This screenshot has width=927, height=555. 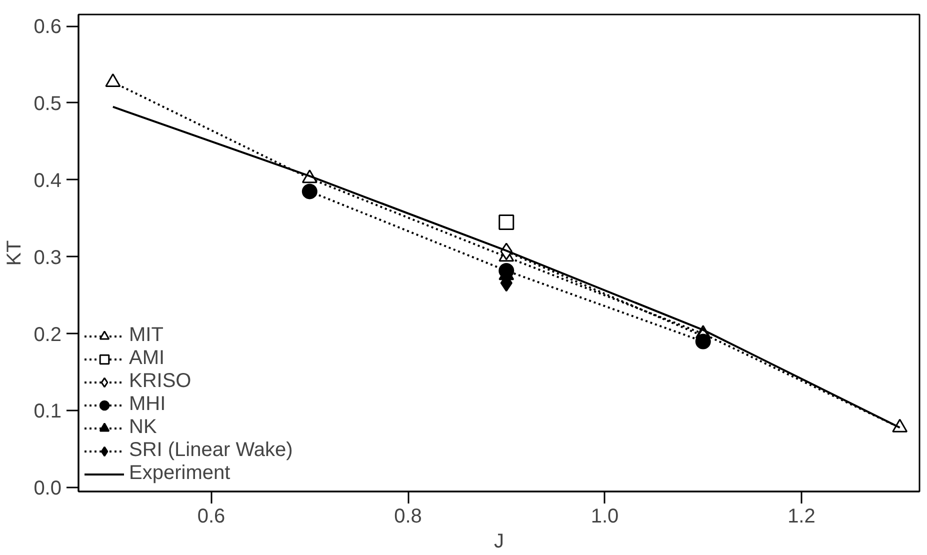 I want to click on x-tick-label: 1.2, so click(x=802, y=517).